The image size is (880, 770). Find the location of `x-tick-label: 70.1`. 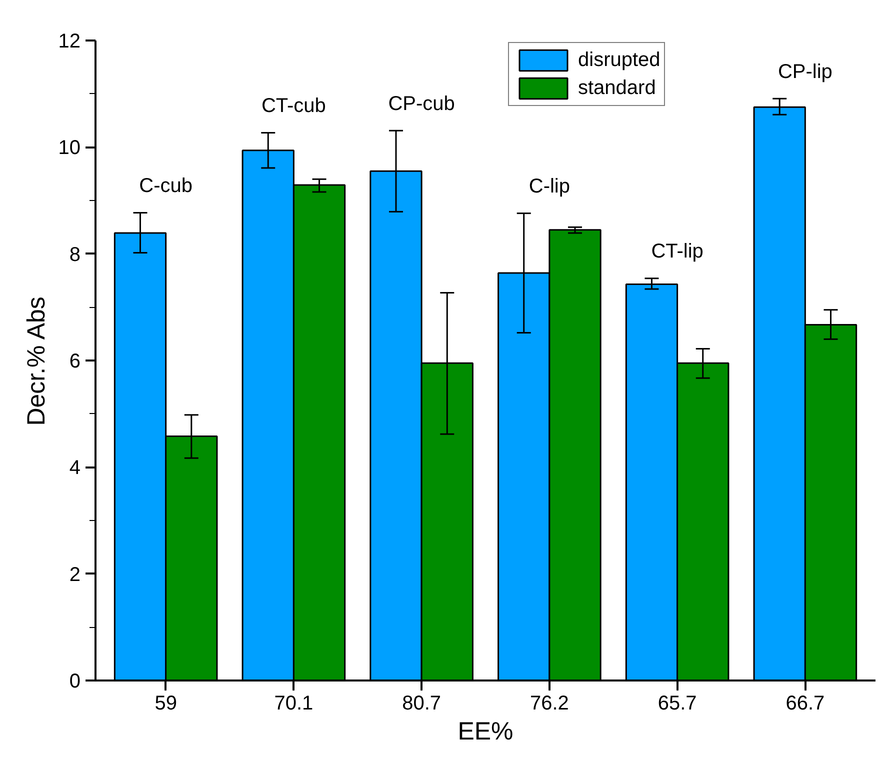

x-tick-label: 70.1 is located at coordinates (294, 703).